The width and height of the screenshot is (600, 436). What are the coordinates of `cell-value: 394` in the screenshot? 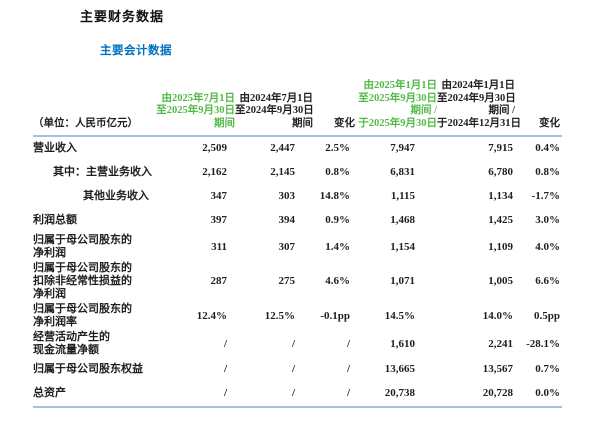 It's located at (287, 220).